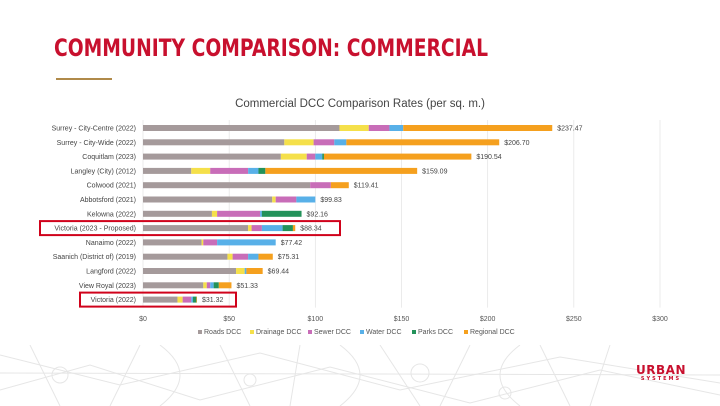 The height and width of the screenshot is (406, 720). I want to click on category-label: Colwood (2021), so click(111, 186).